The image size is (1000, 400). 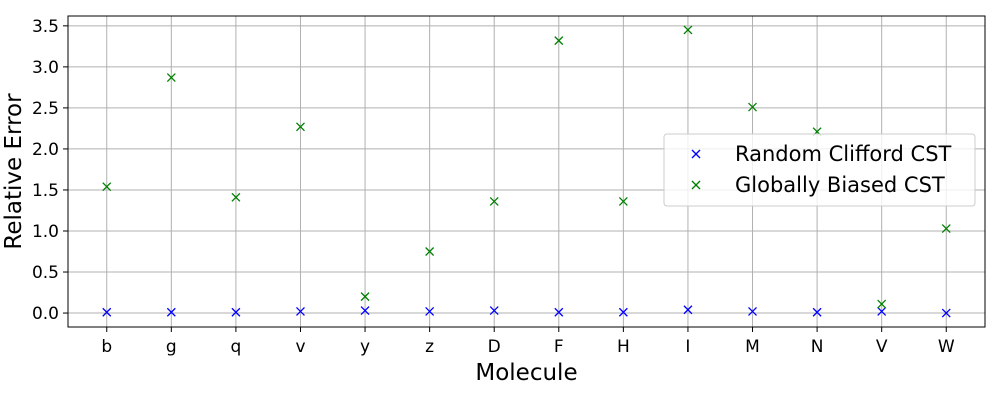 What do you see at coordinates (14, 171) in the screenshot?
I see `y-axis-title: Relative Error` at bounding box center [14, 171].